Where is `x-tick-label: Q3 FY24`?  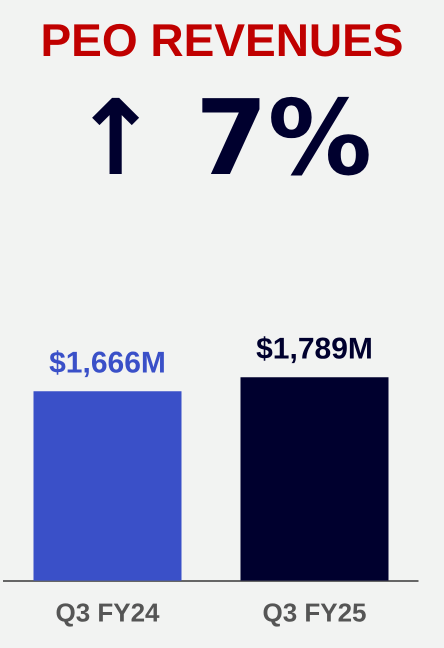
x-tick-label: Q3 FY24 is located at coordinates (107, 613).